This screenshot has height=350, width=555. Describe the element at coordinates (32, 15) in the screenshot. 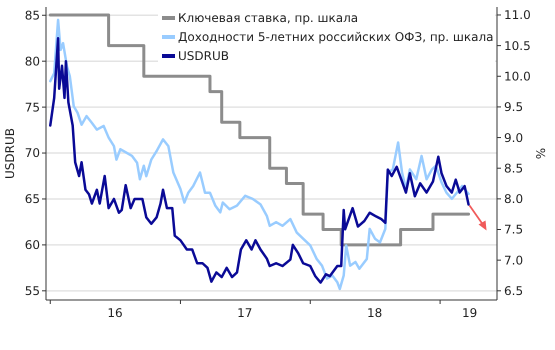

I see `y-tick-label: 85` at that location.